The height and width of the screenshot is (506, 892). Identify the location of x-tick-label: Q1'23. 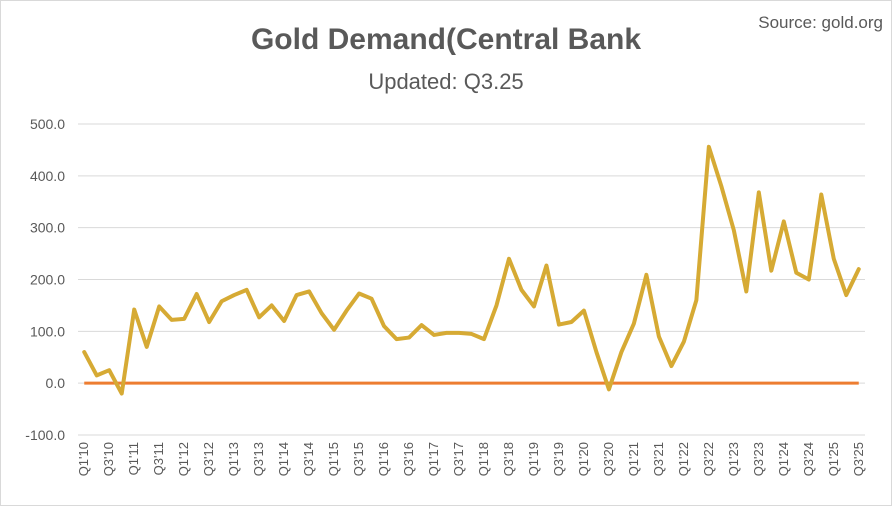
(733, 459).